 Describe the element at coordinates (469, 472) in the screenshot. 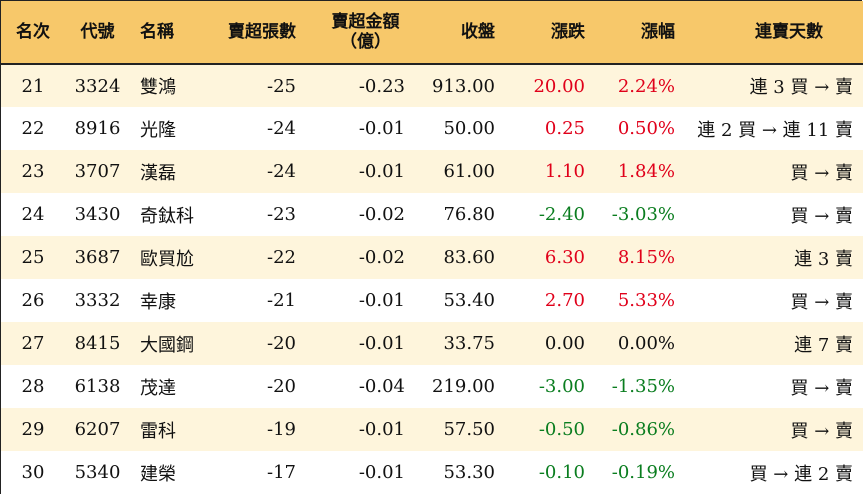

I see `cell-close: 53.30` at that location.